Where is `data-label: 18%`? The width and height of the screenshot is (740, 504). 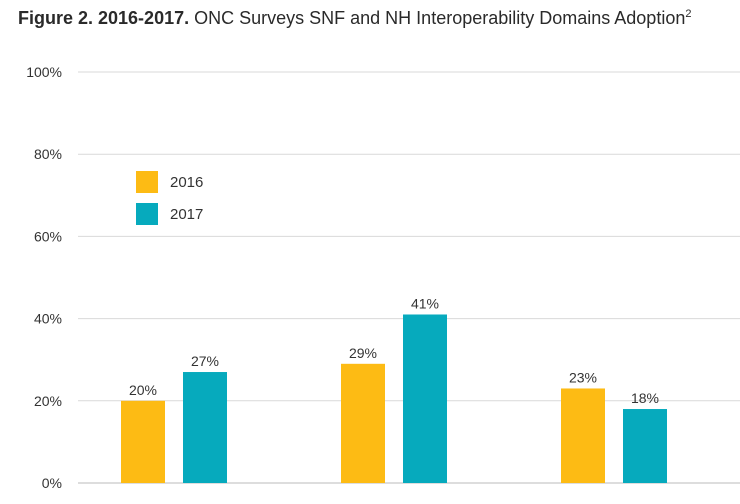 data-label: 18% is located at coordinates (645, 398).